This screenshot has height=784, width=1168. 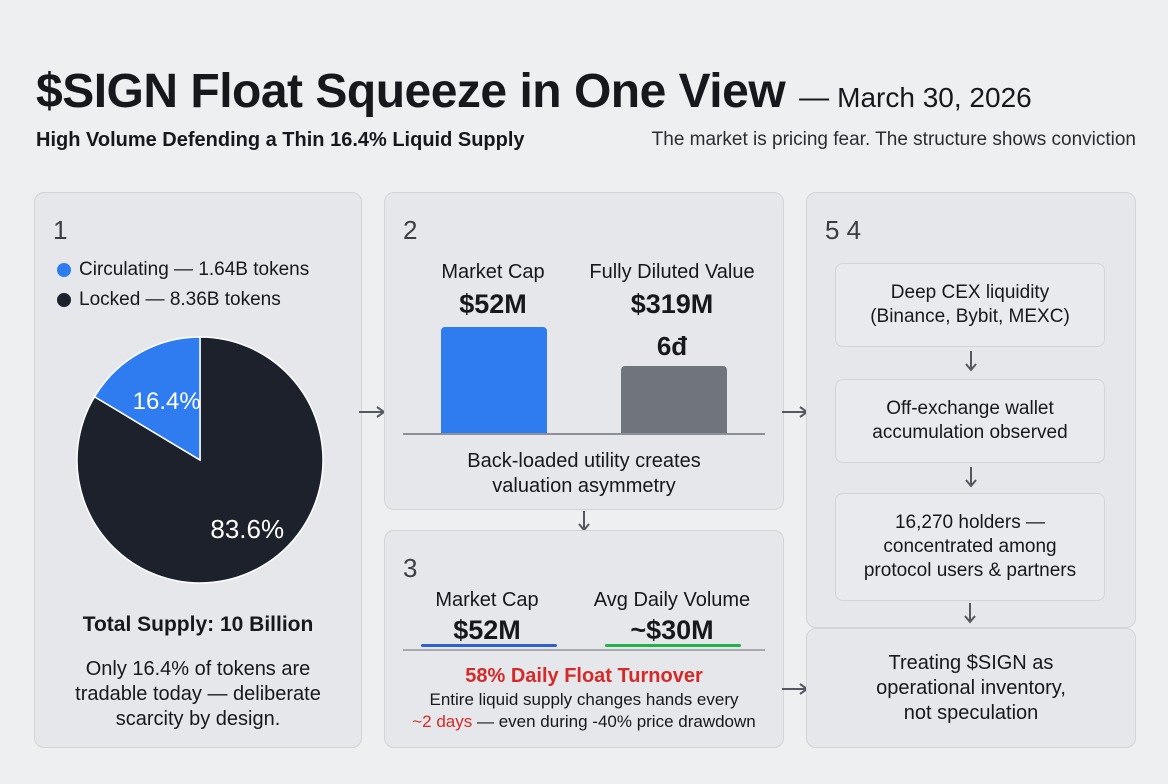 What do you see at coordinates (489, 645) in the screenshot?
I see `underline-market-cap` at bounding box center [489, 645].